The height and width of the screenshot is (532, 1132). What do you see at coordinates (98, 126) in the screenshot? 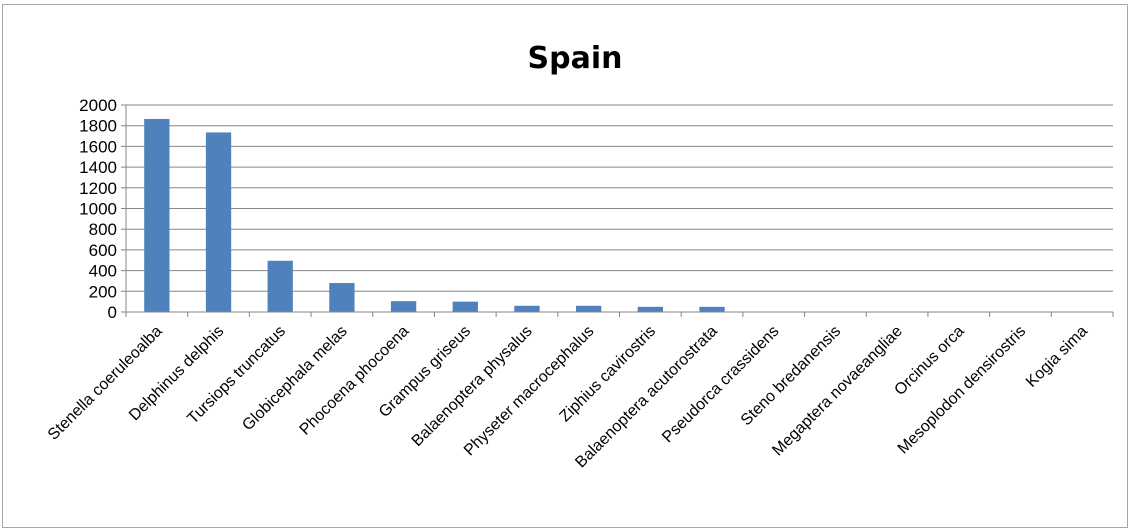
I see `y-tick-label: 1800` at bounding box center [98, 126].